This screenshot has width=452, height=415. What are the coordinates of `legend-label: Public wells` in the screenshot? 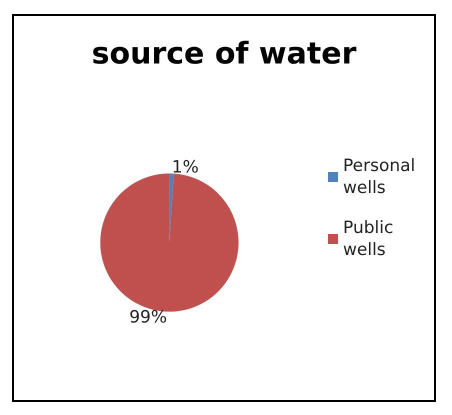 It's located at (371, 239).